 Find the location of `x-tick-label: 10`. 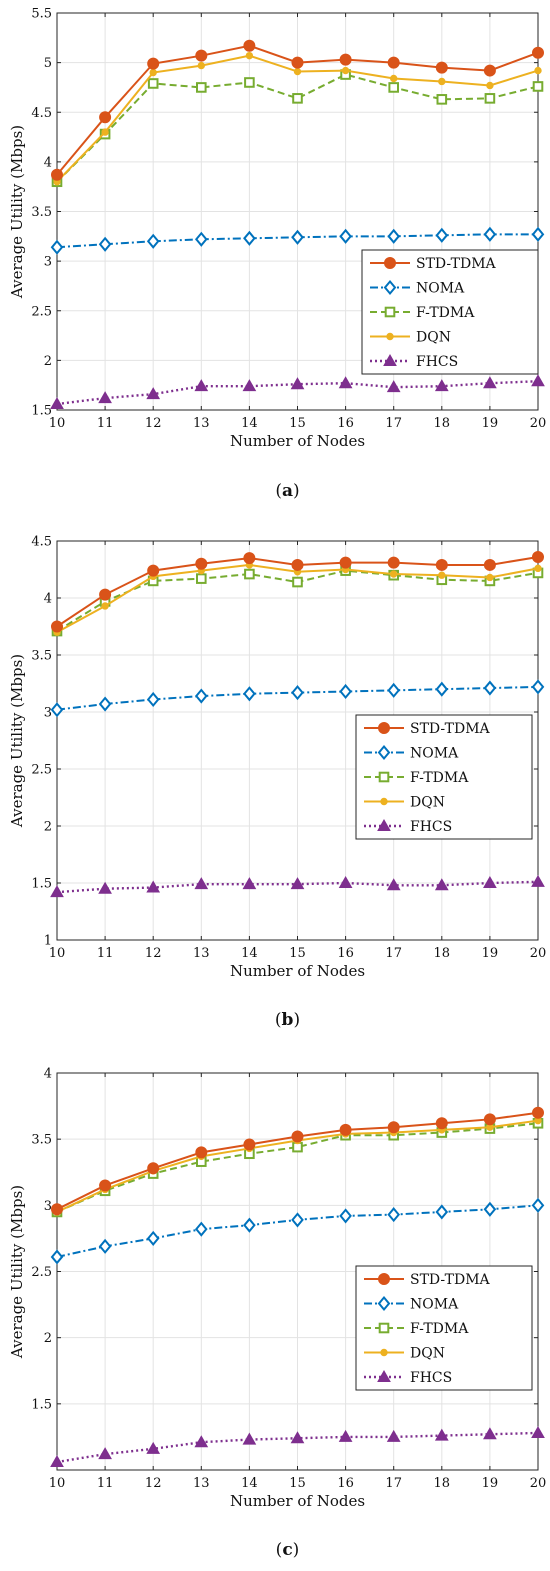

x-tick-label: 10 is located at coordinates (57, 953).